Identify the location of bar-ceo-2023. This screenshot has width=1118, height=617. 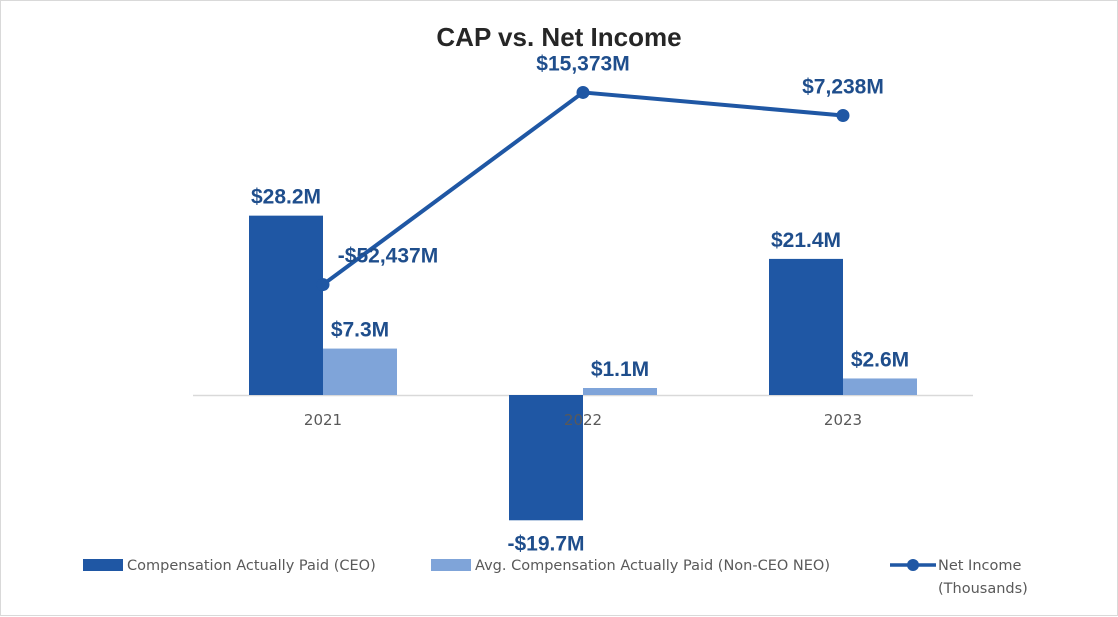
(806, 326).